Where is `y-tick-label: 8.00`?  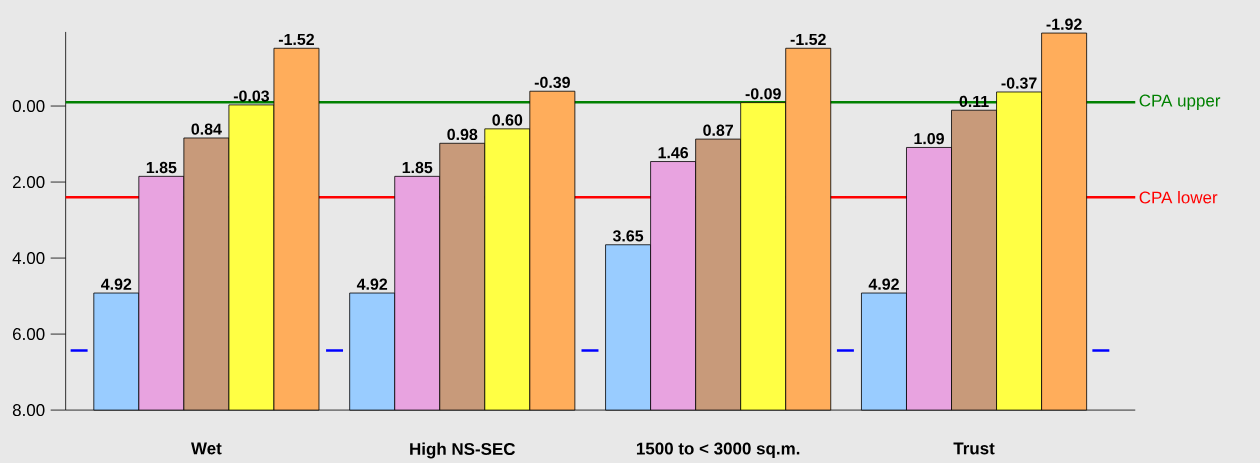 y-tick-label: 8.00 is located at coordinates (28, 410).